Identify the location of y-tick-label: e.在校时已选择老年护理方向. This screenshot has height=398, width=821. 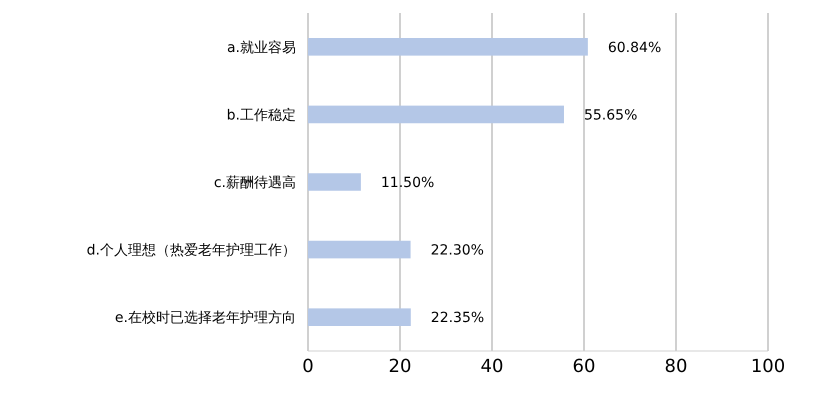
(205, 318).